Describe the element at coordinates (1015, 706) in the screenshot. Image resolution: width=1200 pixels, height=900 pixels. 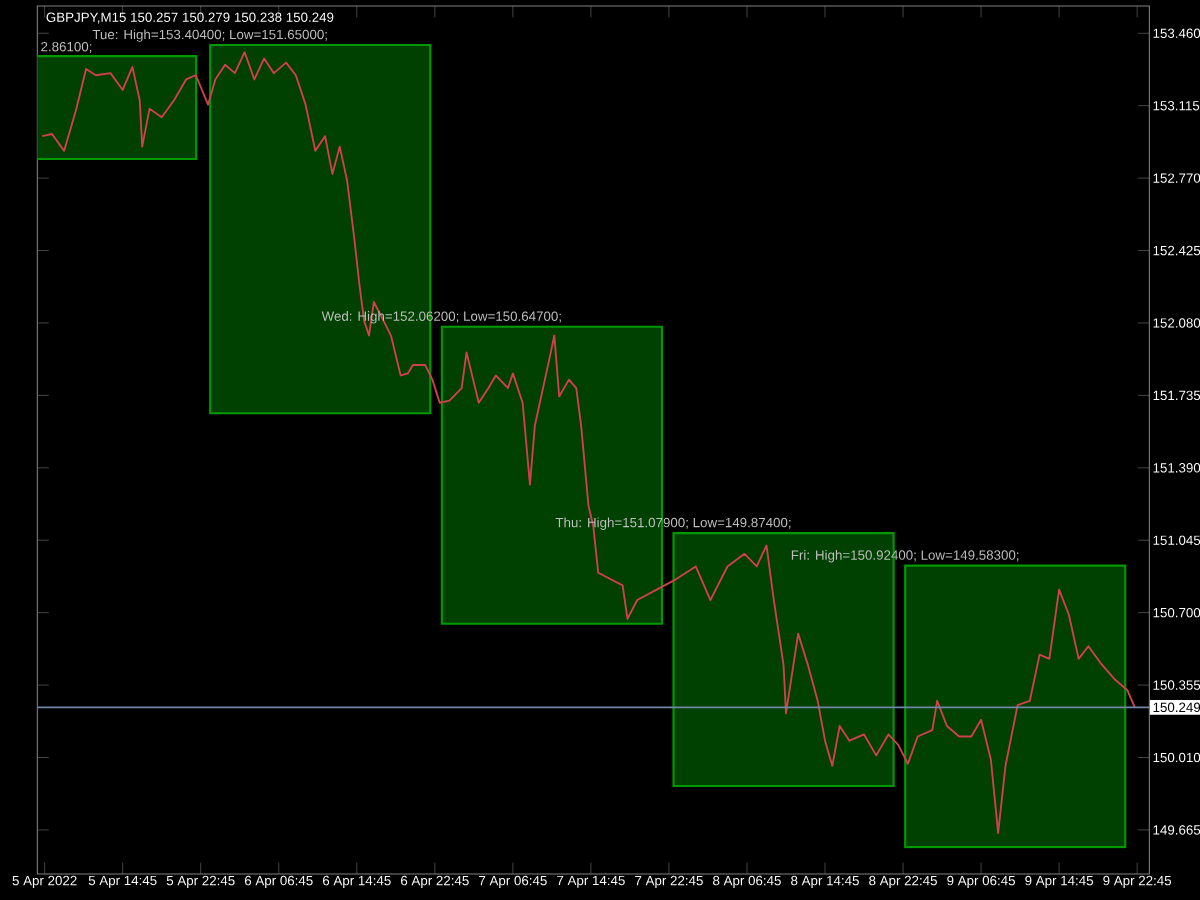
I see `bar` at that location.